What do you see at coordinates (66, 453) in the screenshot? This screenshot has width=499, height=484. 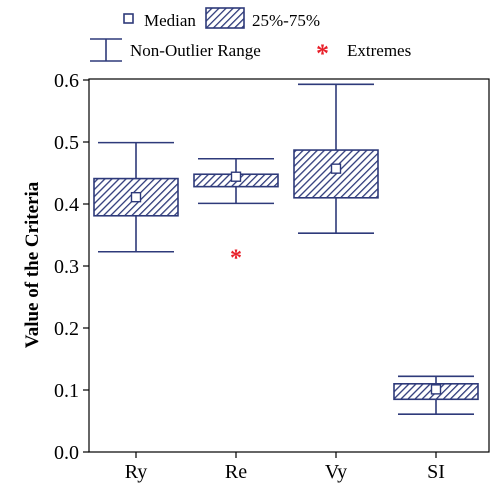 I see `y-tick-label: 0.0` at bounding box center [66, 453].